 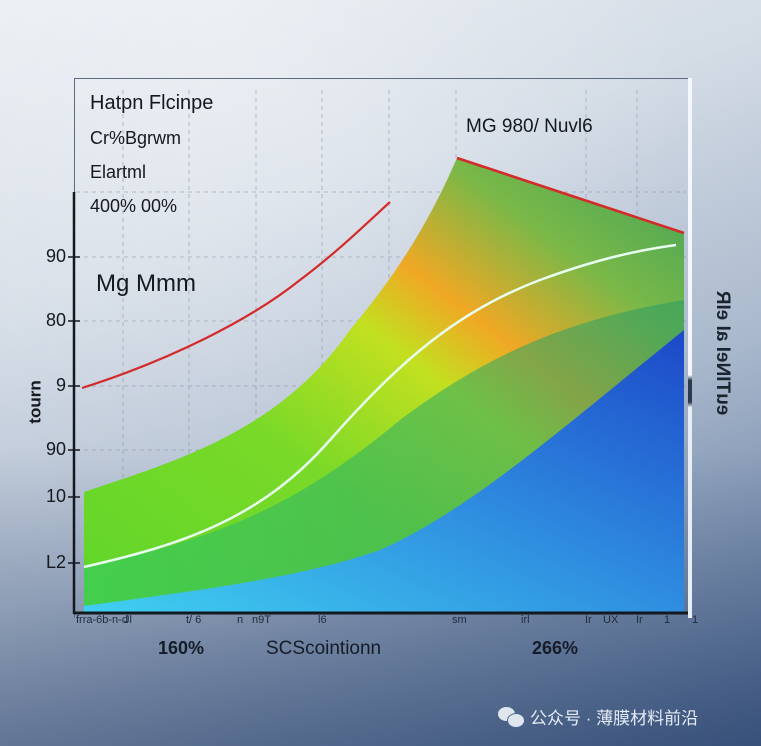 What do you see at coordinates (529, 126) in the screenshot?
I see `annotation-mg980: MG 980/ Nuvl6` at bounding box center [529, 126].